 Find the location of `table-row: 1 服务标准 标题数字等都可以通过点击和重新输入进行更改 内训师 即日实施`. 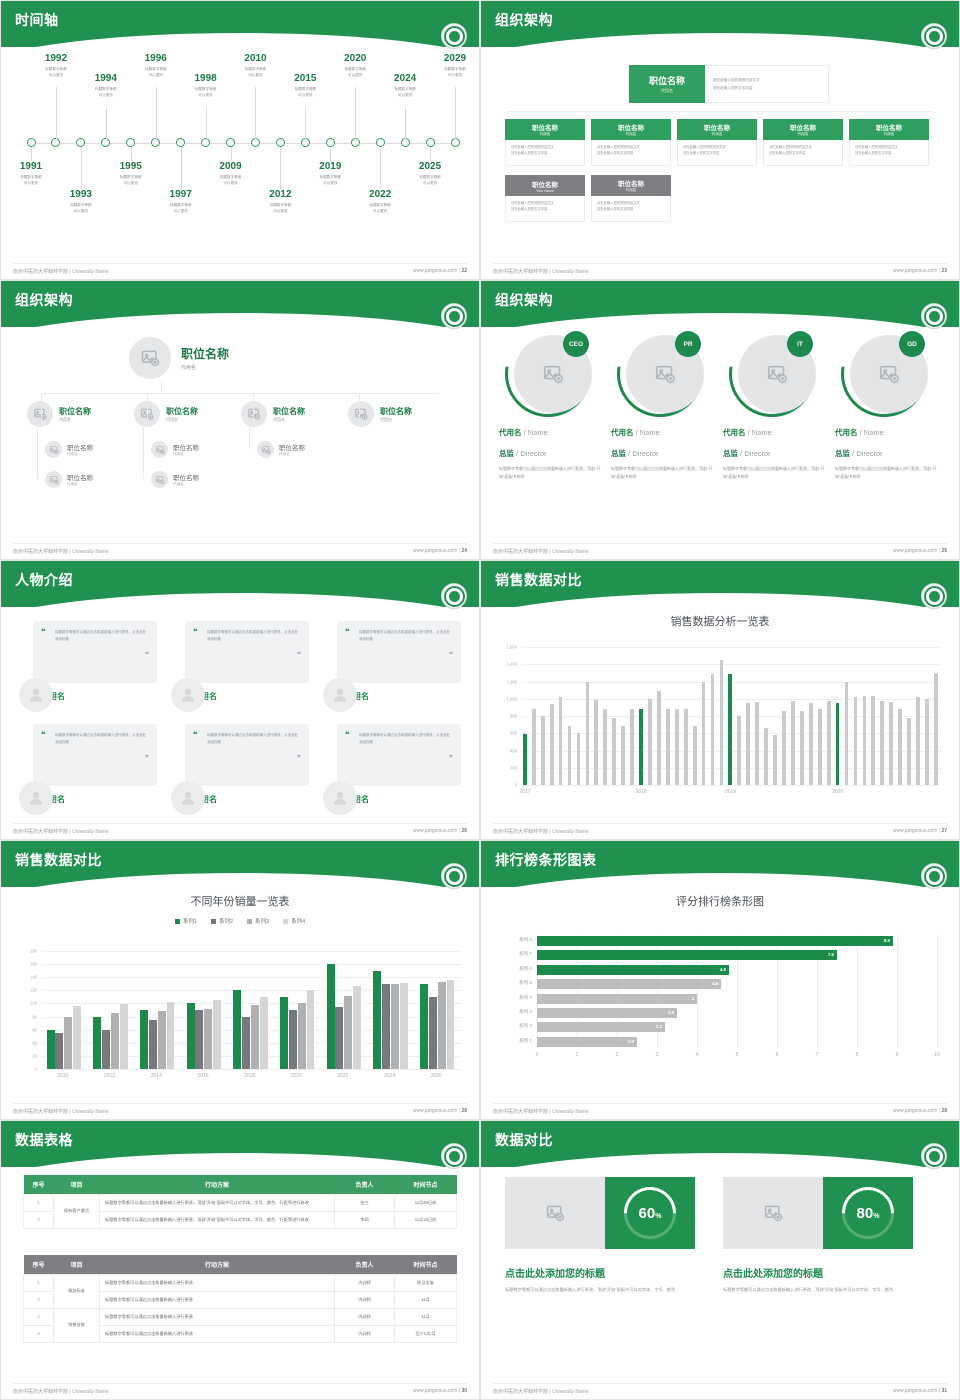

table-row: 1 服务标准 标题数字等都可以通过点击和重新输入进行更改 内训师 即日实施 is located at coordinates (240, 1291).